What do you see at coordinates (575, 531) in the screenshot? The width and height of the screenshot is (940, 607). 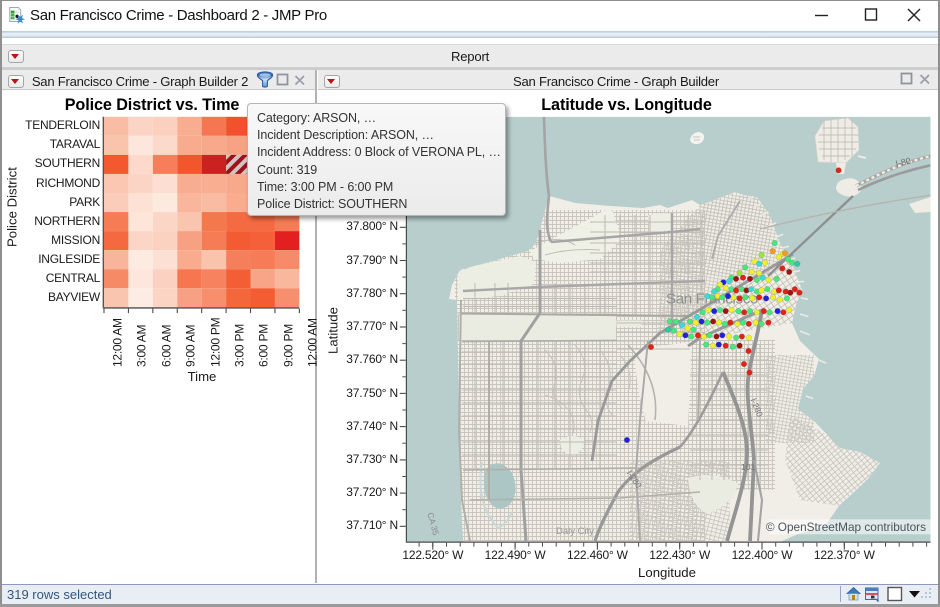 I see `svg-text: Daly City` at bounding box center [575, 531].